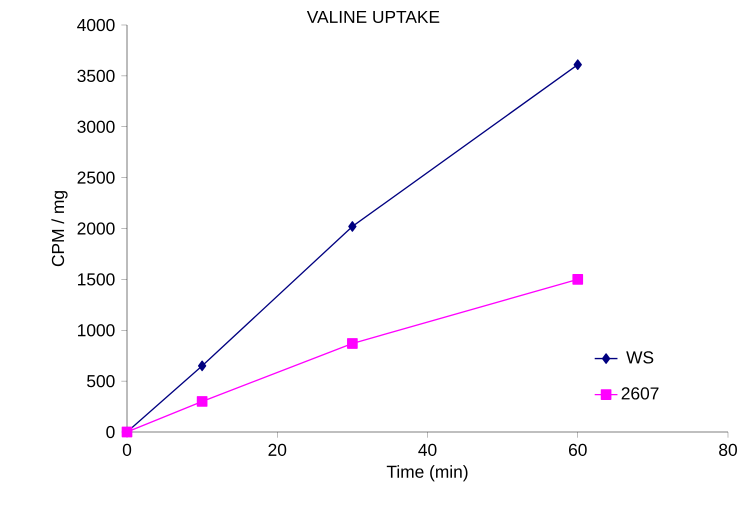 The image size is (738, 519). Describe the element at coordinates (96, 177) in the screenshot. I see `y-tick-label: 2500` at that location.